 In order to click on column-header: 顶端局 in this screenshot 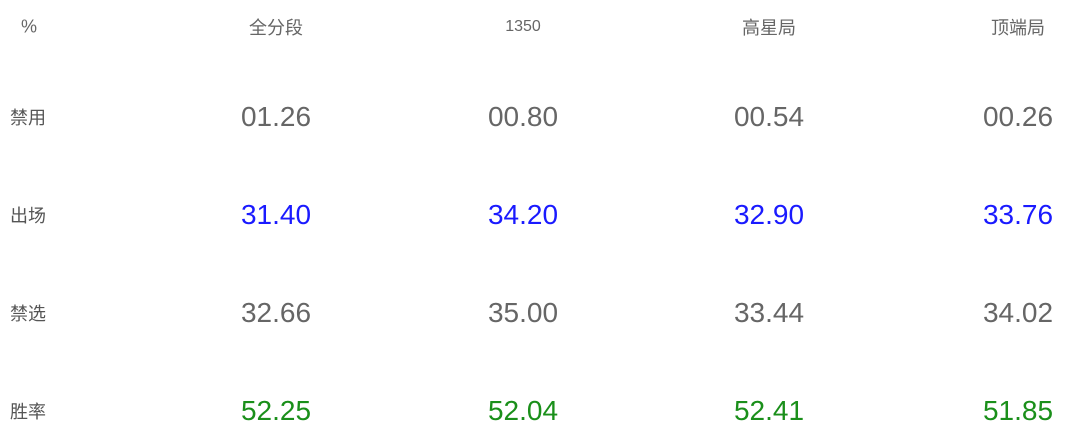, I will do `click(1018, 28)`.